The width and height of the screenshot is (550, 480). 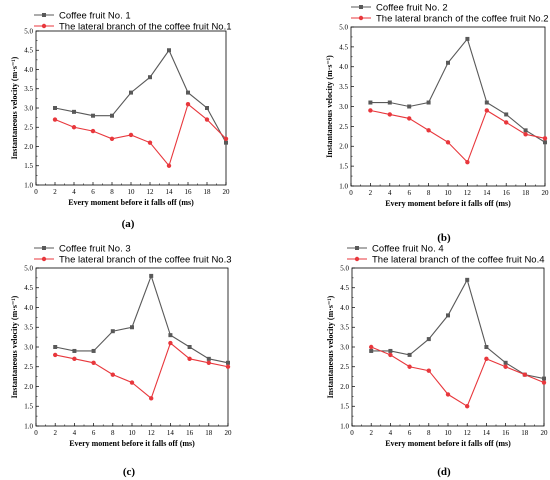 What do you see at coordinates (487, 433) in the screenshot?
I see `x-tick-label: 14` at bounding box center [487, 433].